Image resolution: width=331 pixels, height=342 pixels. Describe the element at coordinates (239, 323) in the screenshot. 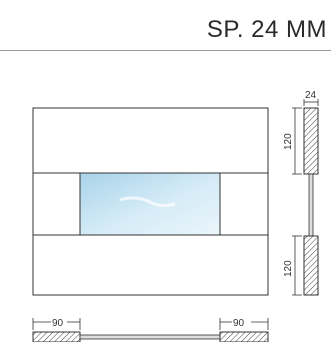

I see `right-width-label: 90` at that location.